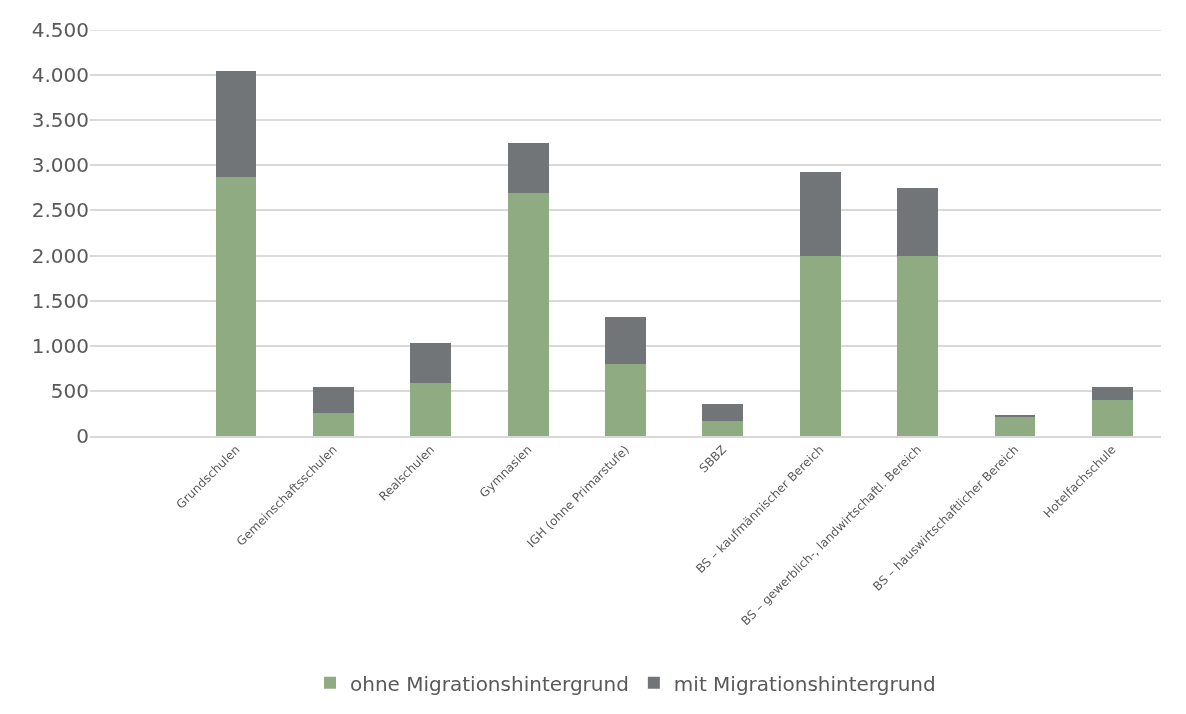 The height and width of the screenshot is (714, 1186). I want to click on y-tick-label: 3.000, so click(60, 165).